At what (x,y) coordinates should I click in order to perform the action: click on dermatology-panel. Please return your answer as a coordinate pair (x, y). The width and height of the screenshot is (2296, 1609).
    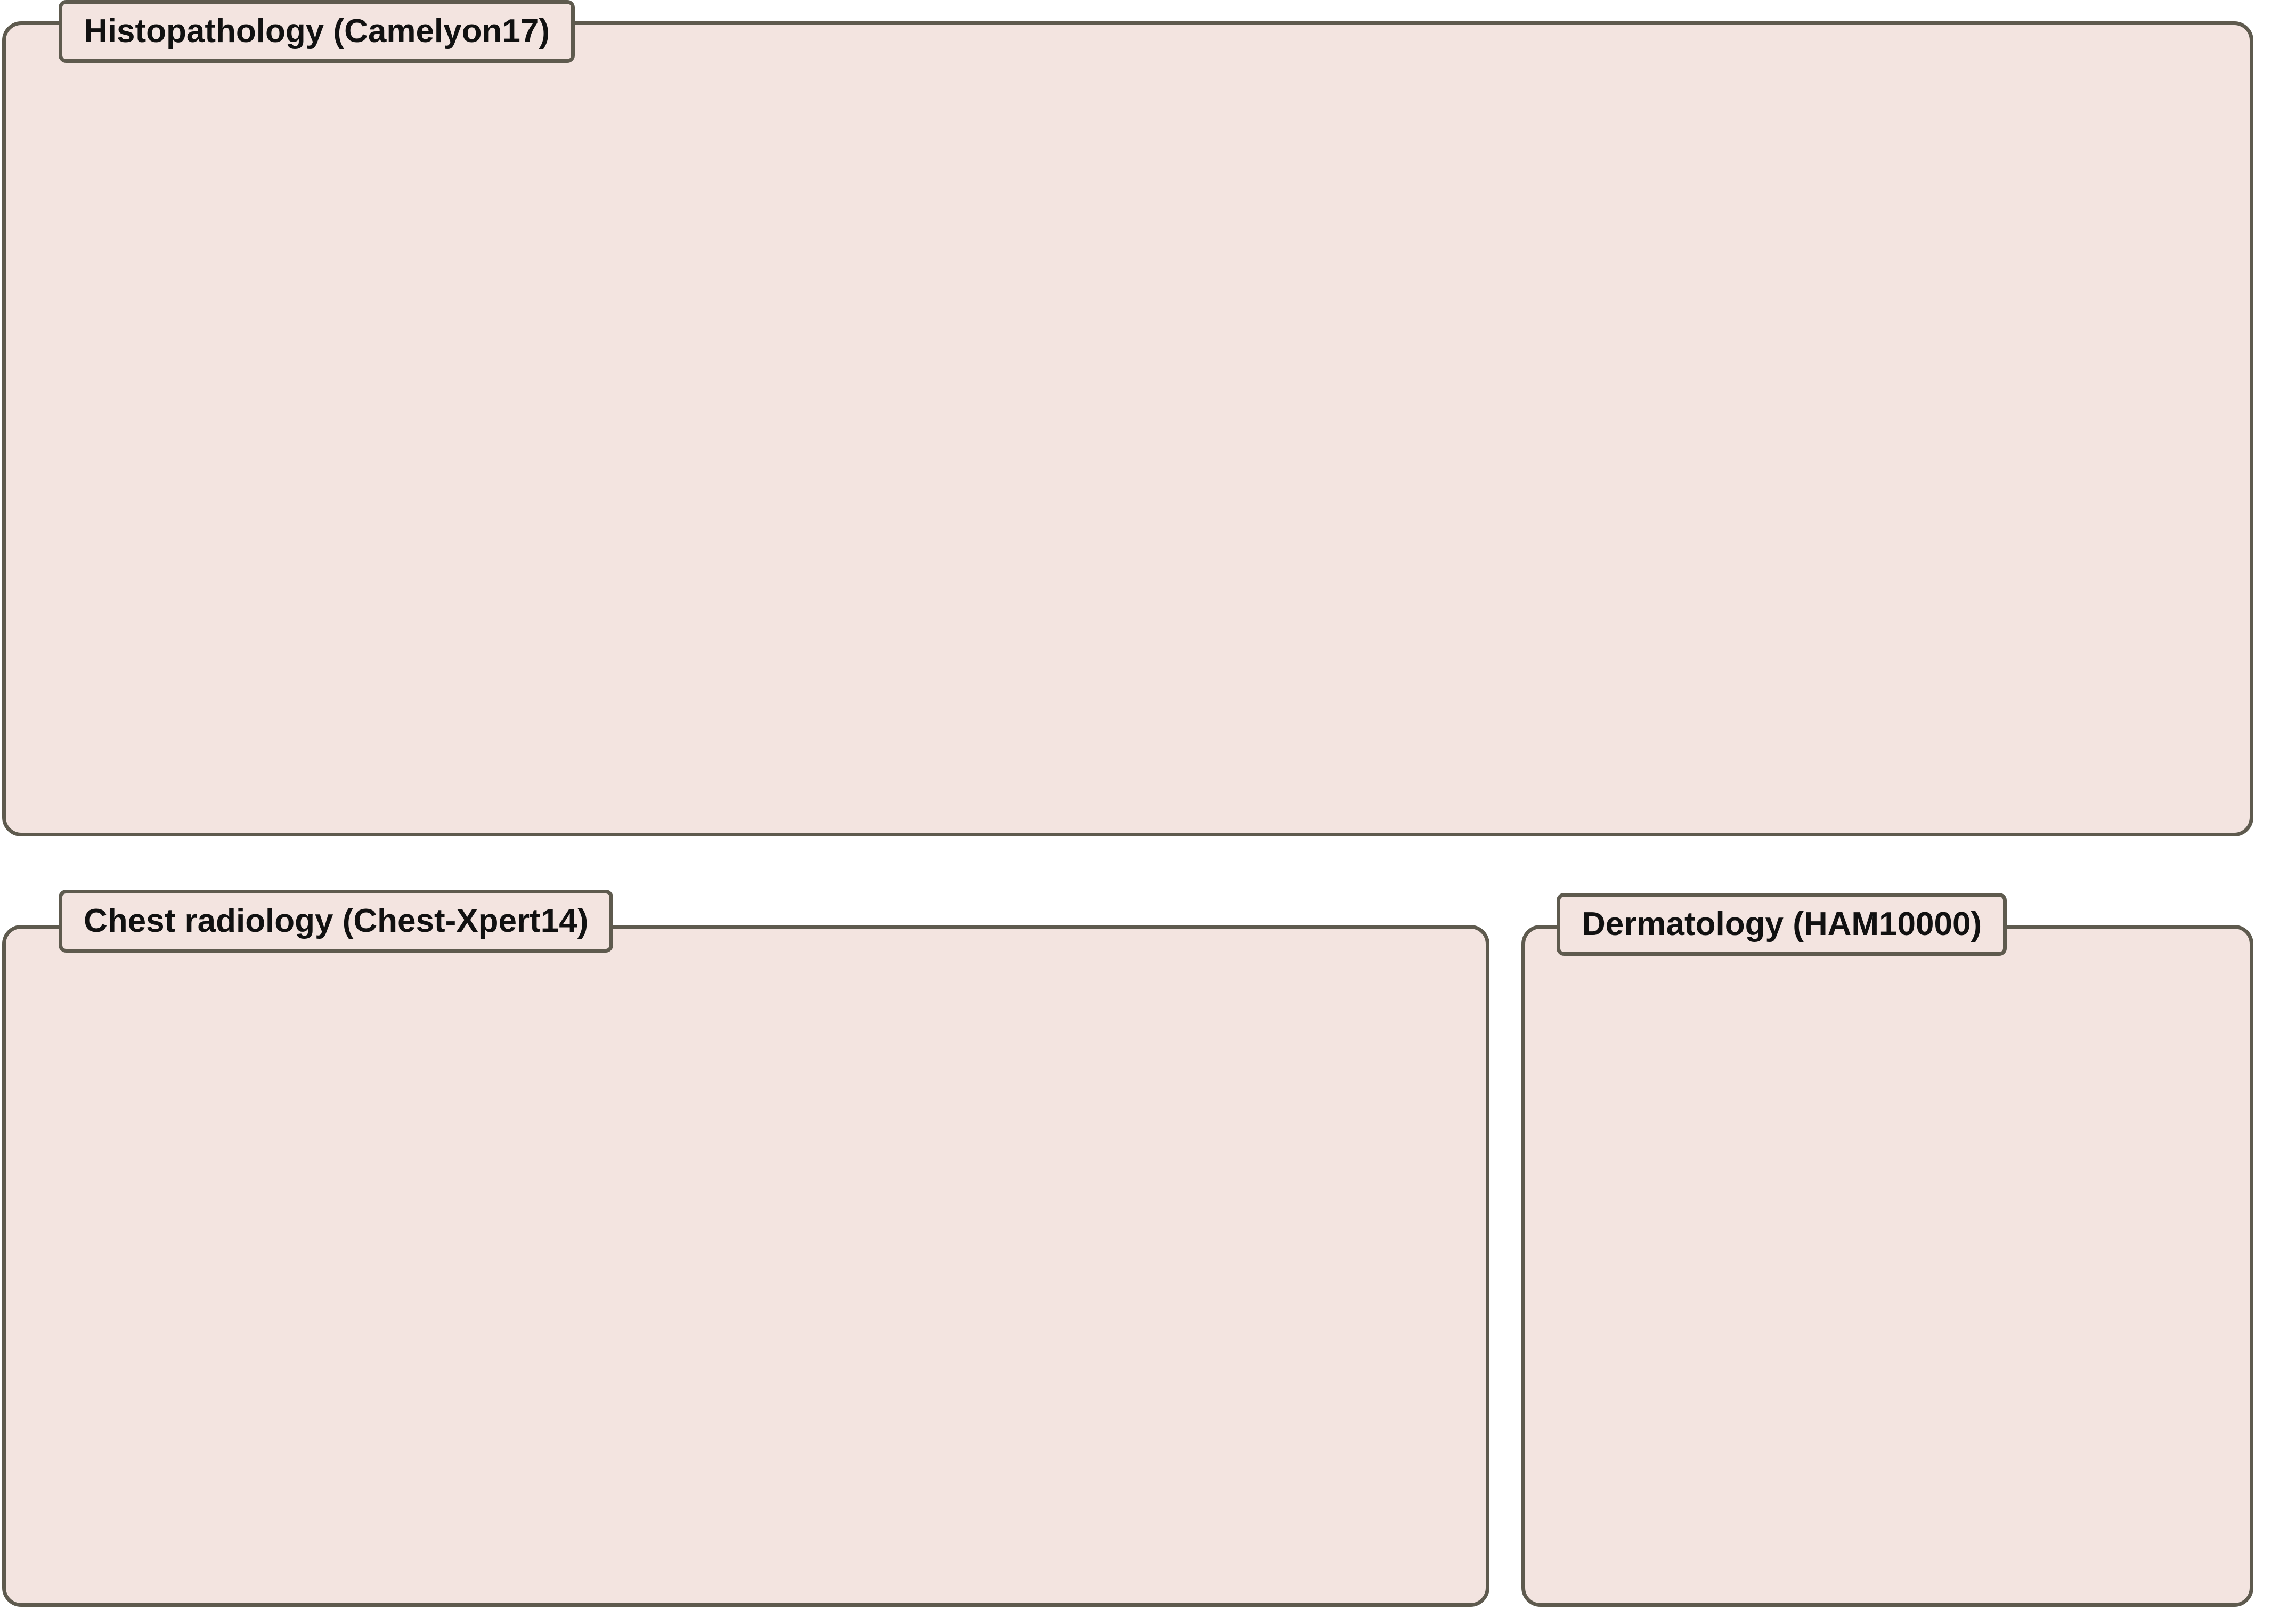
    Looking at the image, I should click on (1887, 1266).